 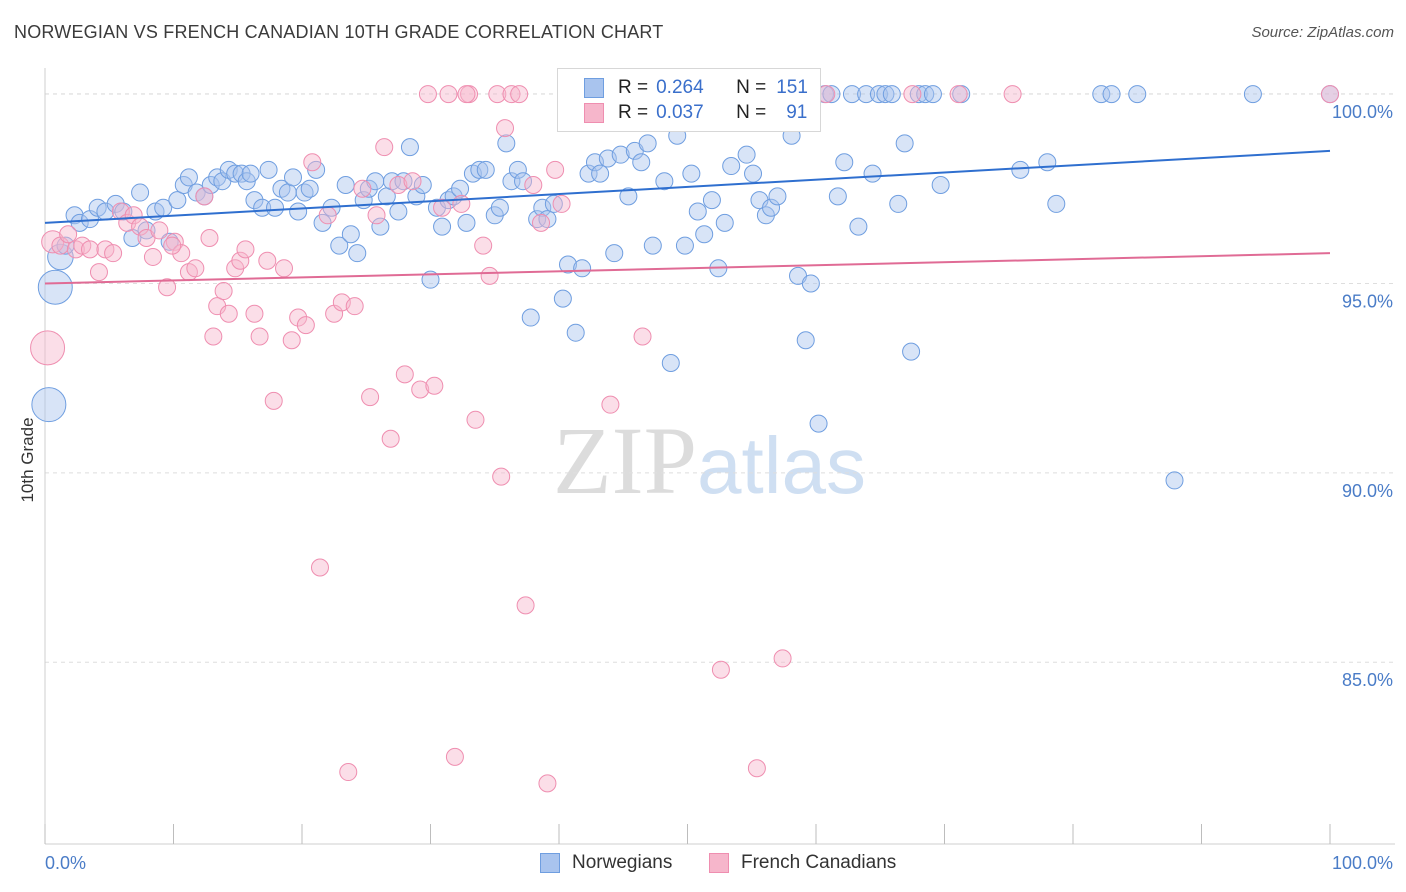 I want to click on stats-legend-row-french-canadians: R = 0.037 N = 91, so click(x=695, y=113).